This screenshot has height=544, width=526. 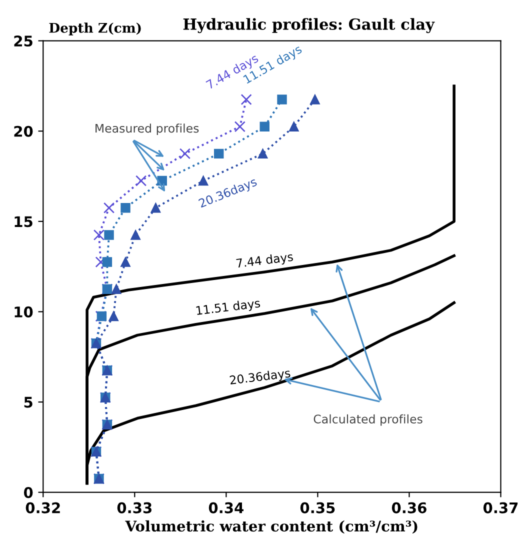 What do you see at coordinates (23, 222) in the screenshot?
I see `y-tick-label: 15` at bounding box center [23, 222].